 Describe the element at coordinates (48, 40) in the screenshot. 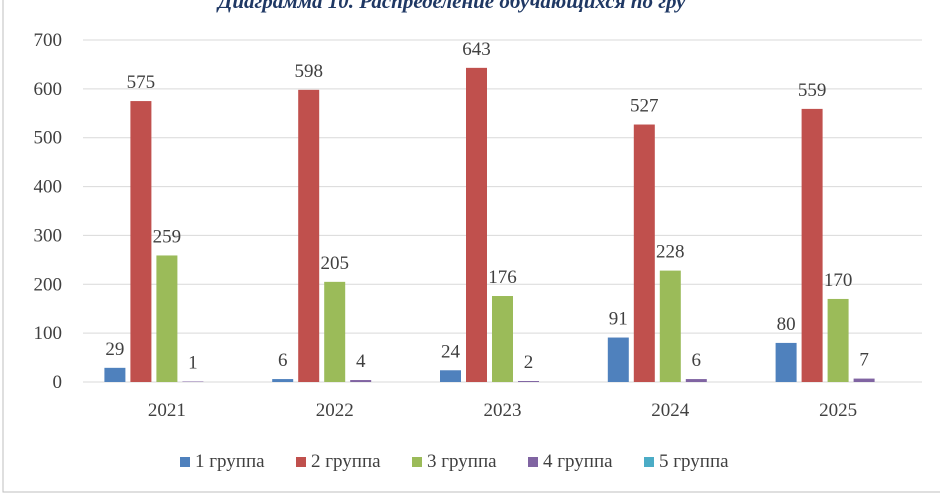

I see `y-tick-label: 700` at that location.